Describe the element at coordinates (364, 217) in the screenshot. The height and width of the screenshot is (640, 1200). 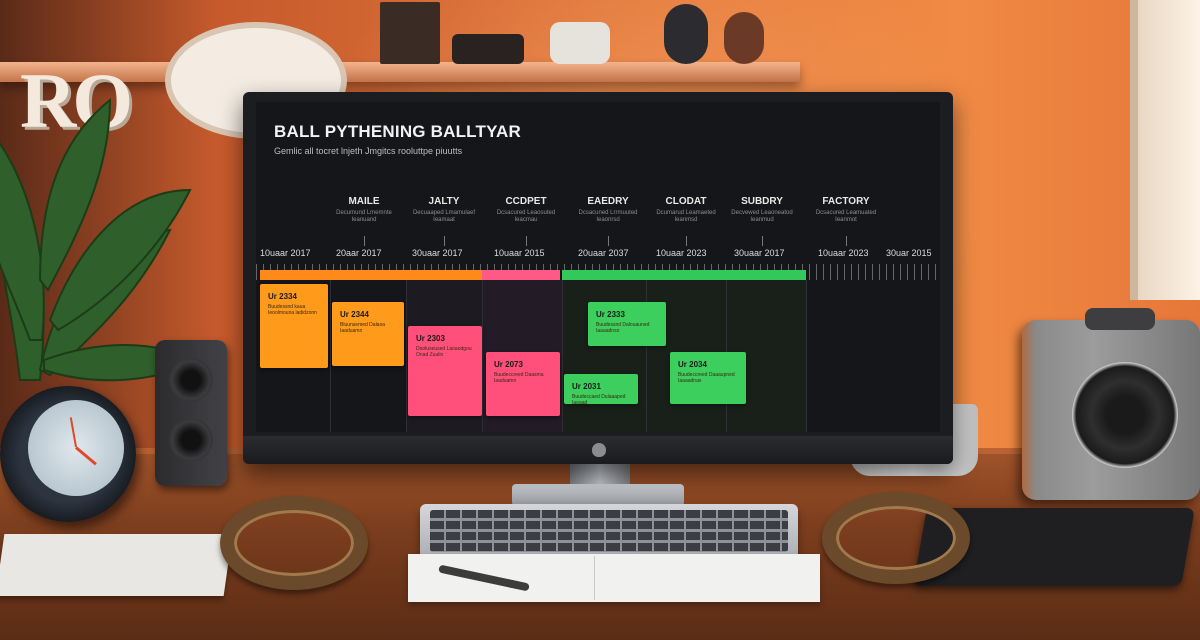
I see `phase-description: Decumund Lmemnte Ieanuand` at that location.